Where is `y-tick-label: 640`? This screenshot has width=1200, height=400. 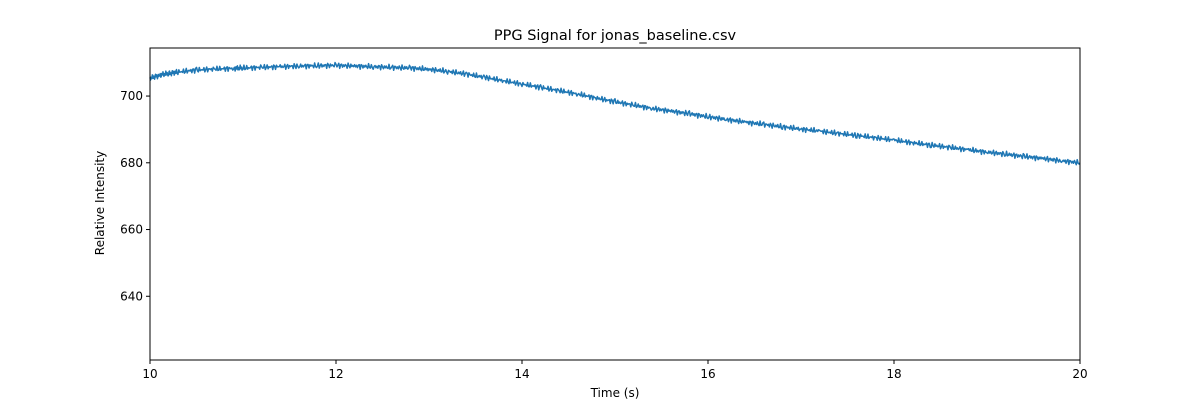 y-tick-label: 640 is located at coordinates (131, 296).